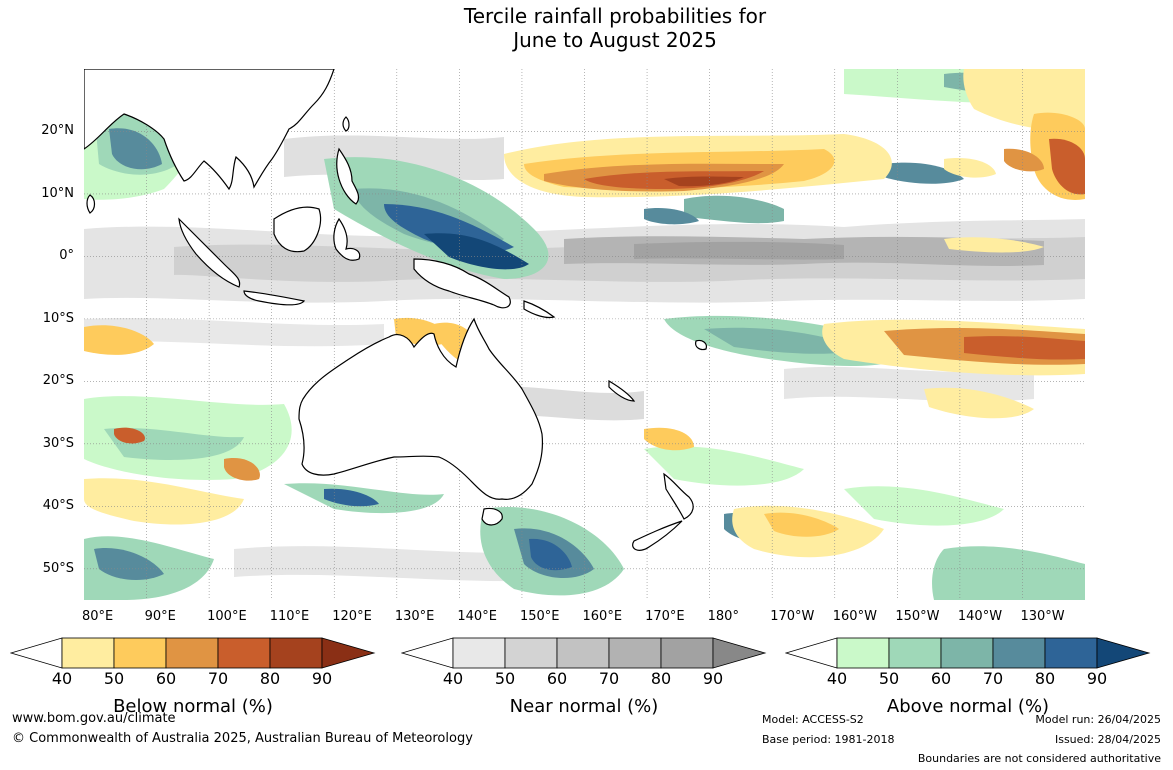 This screenshot has height=770, width=1173. I want to click on longitude-label: 150°E, so click(539, 616).